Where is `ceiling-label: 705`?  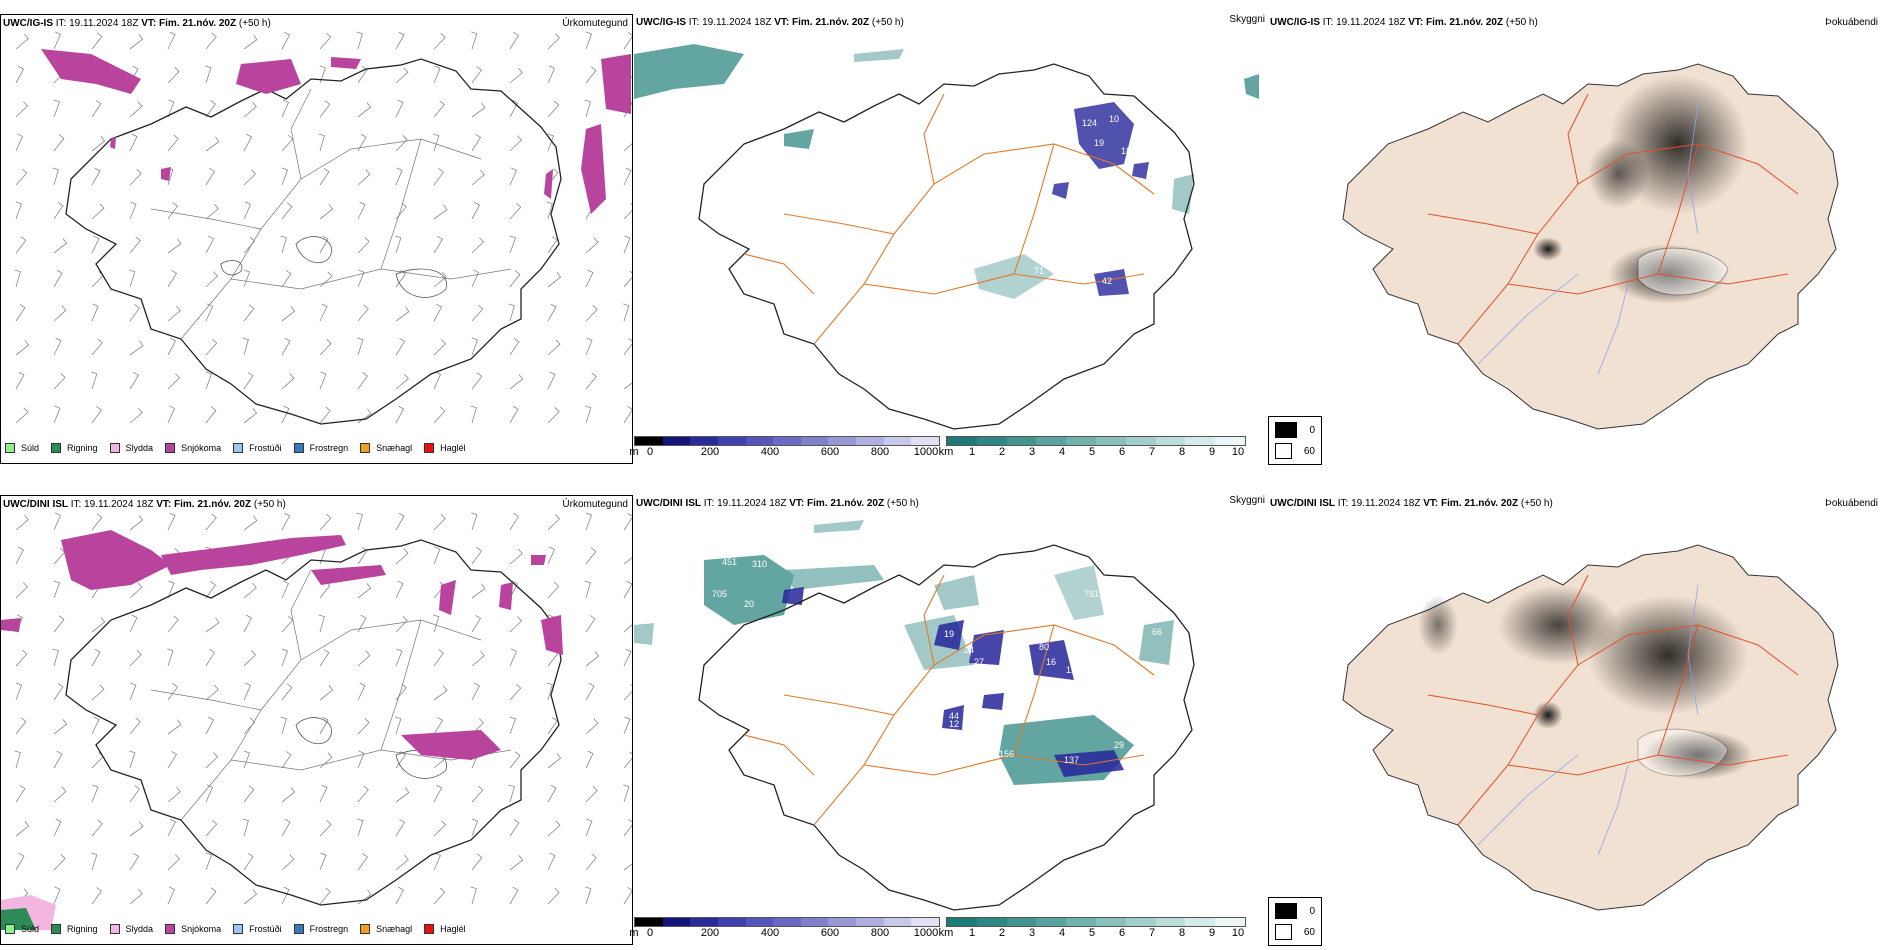
ceiling-label: 705 is located at coordinates (719, 594).